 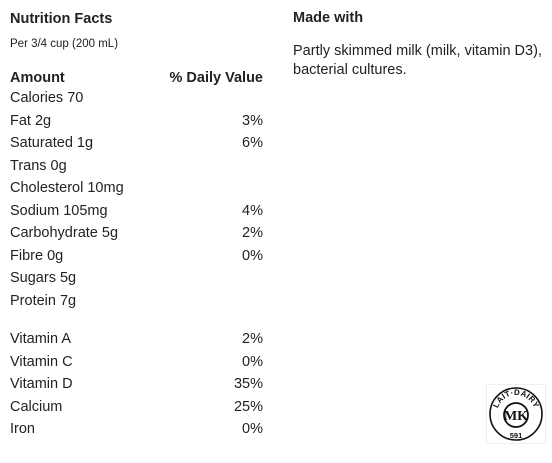 What do you see at coordinates (41, 361) in the screenshot?
I see `nutrient-label: Vitamin C` at bounding box center [41, 361].